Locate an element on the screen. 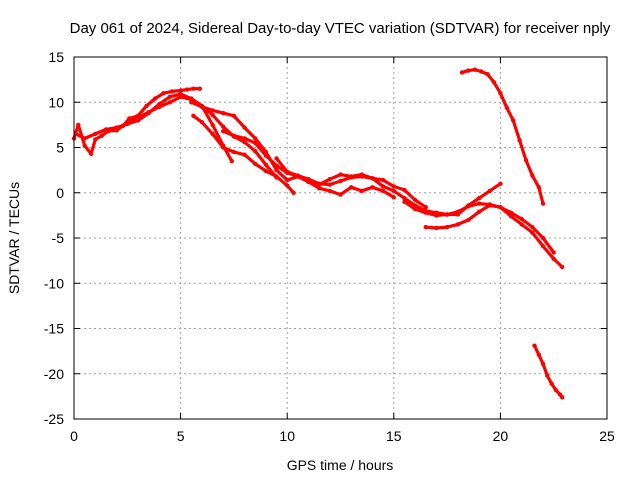 The width and height of the screenshot is (640, 480). x-tick-label: 20 is located at coordinates (501, 436).